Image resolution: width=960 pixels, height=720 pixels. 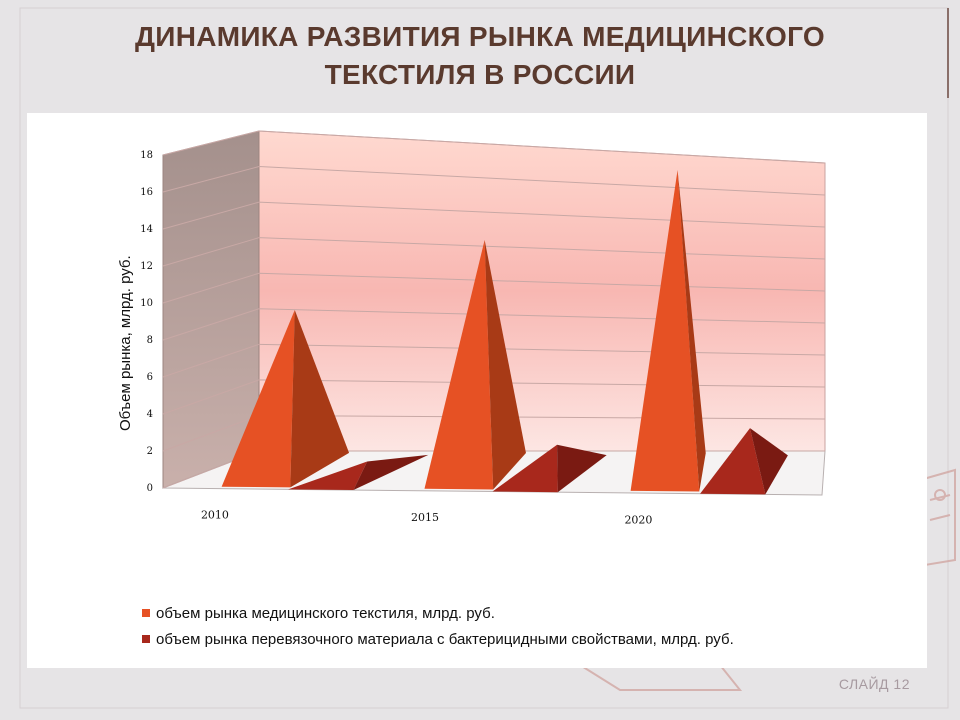 What do you see at coordinates (258, 398) in the screenshot?
I see `bar-series1-2010-front` at bounding box center [258, 398].